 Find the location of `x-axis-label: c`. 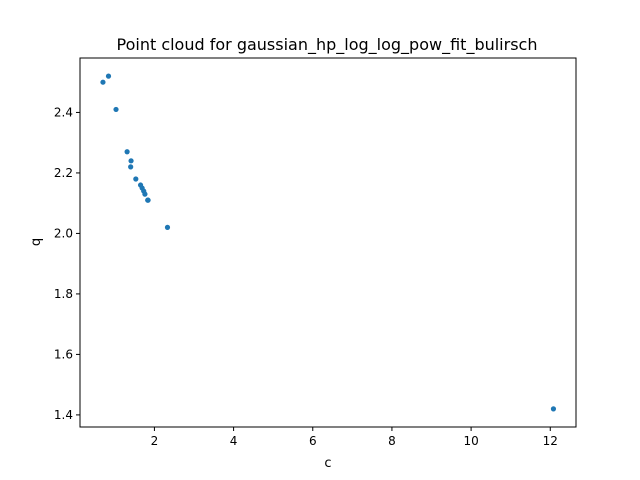

x-axis-label: c is located at coordinates (327, 463).